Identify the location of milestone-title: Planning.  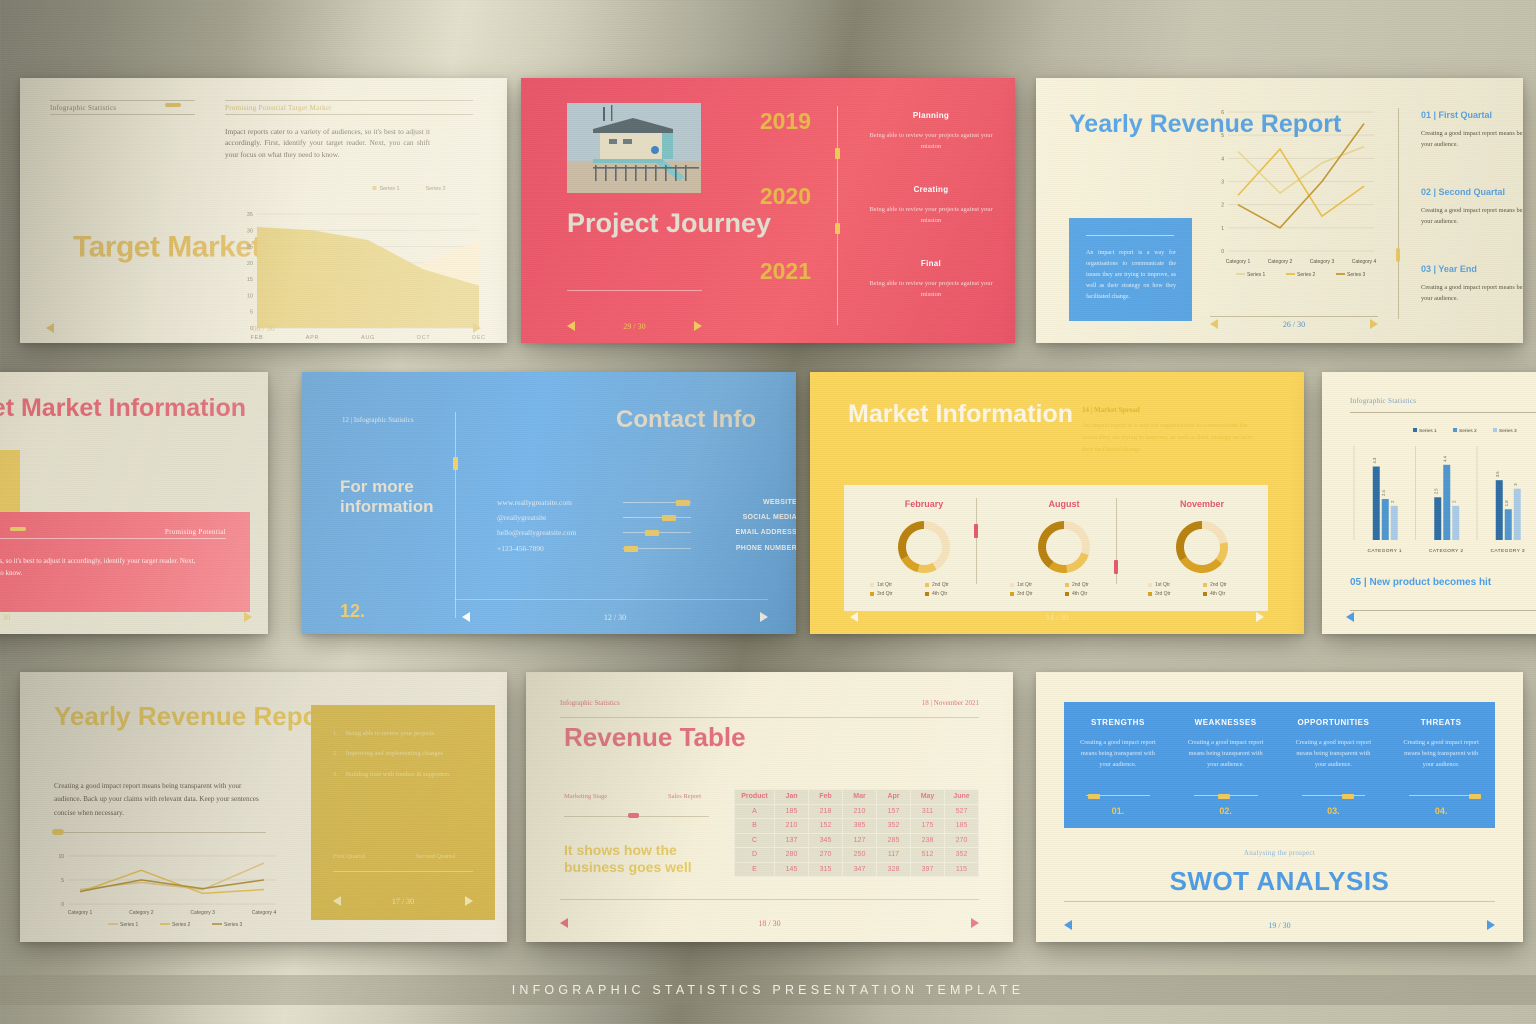
(931, 115).